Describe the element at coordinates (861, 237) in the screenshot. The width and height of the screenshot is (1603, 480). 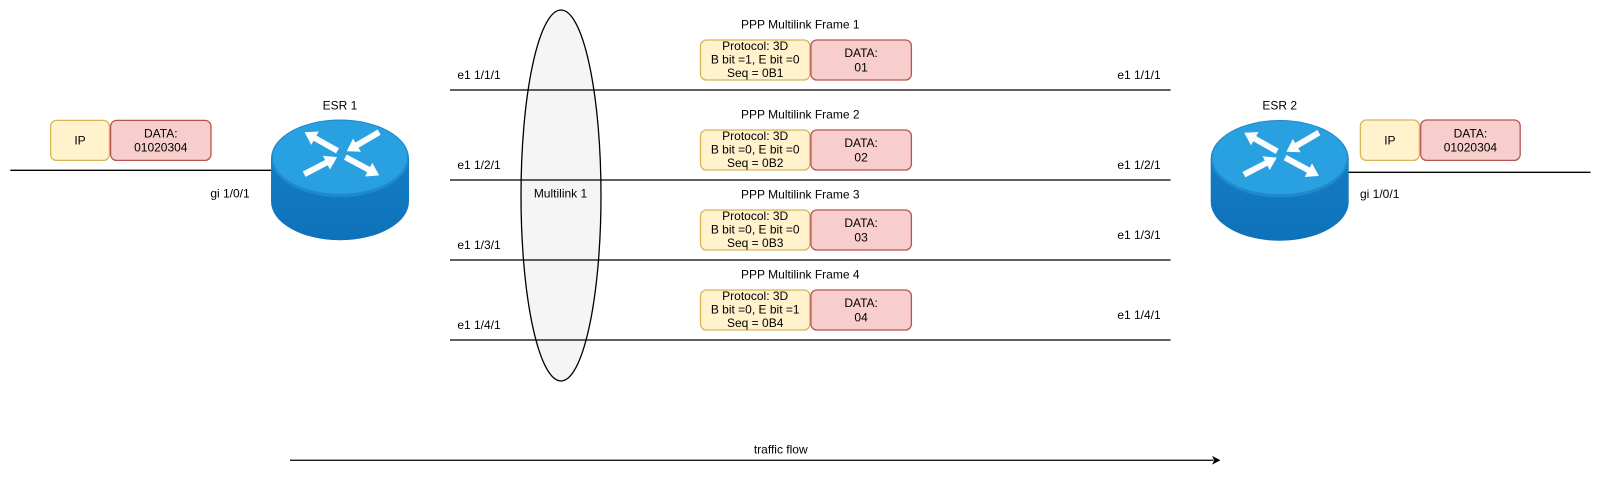
I see `svg-text: 03` at that location.